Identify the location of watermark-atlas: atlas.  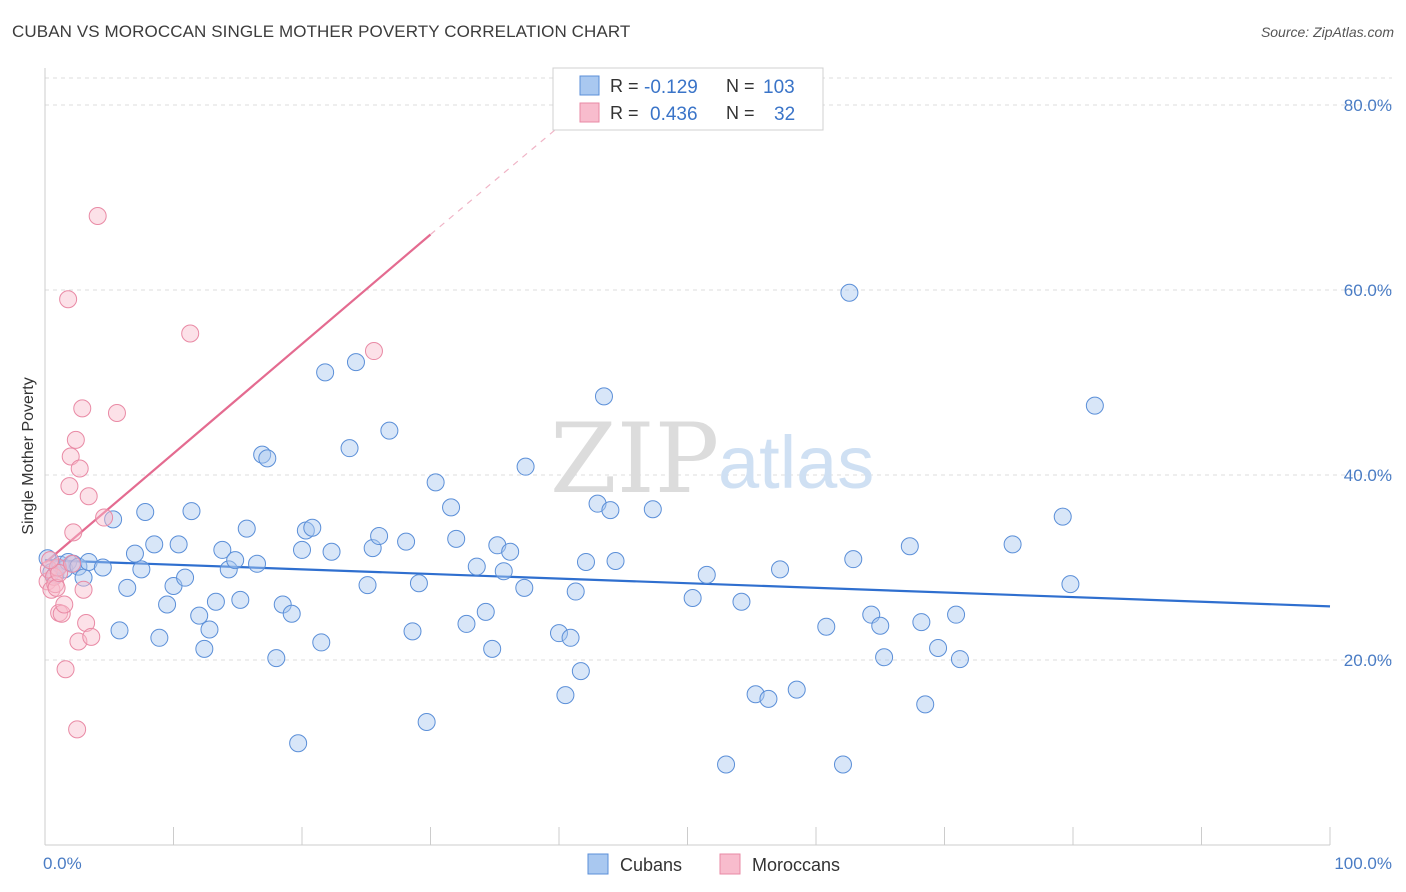
(796, 462).